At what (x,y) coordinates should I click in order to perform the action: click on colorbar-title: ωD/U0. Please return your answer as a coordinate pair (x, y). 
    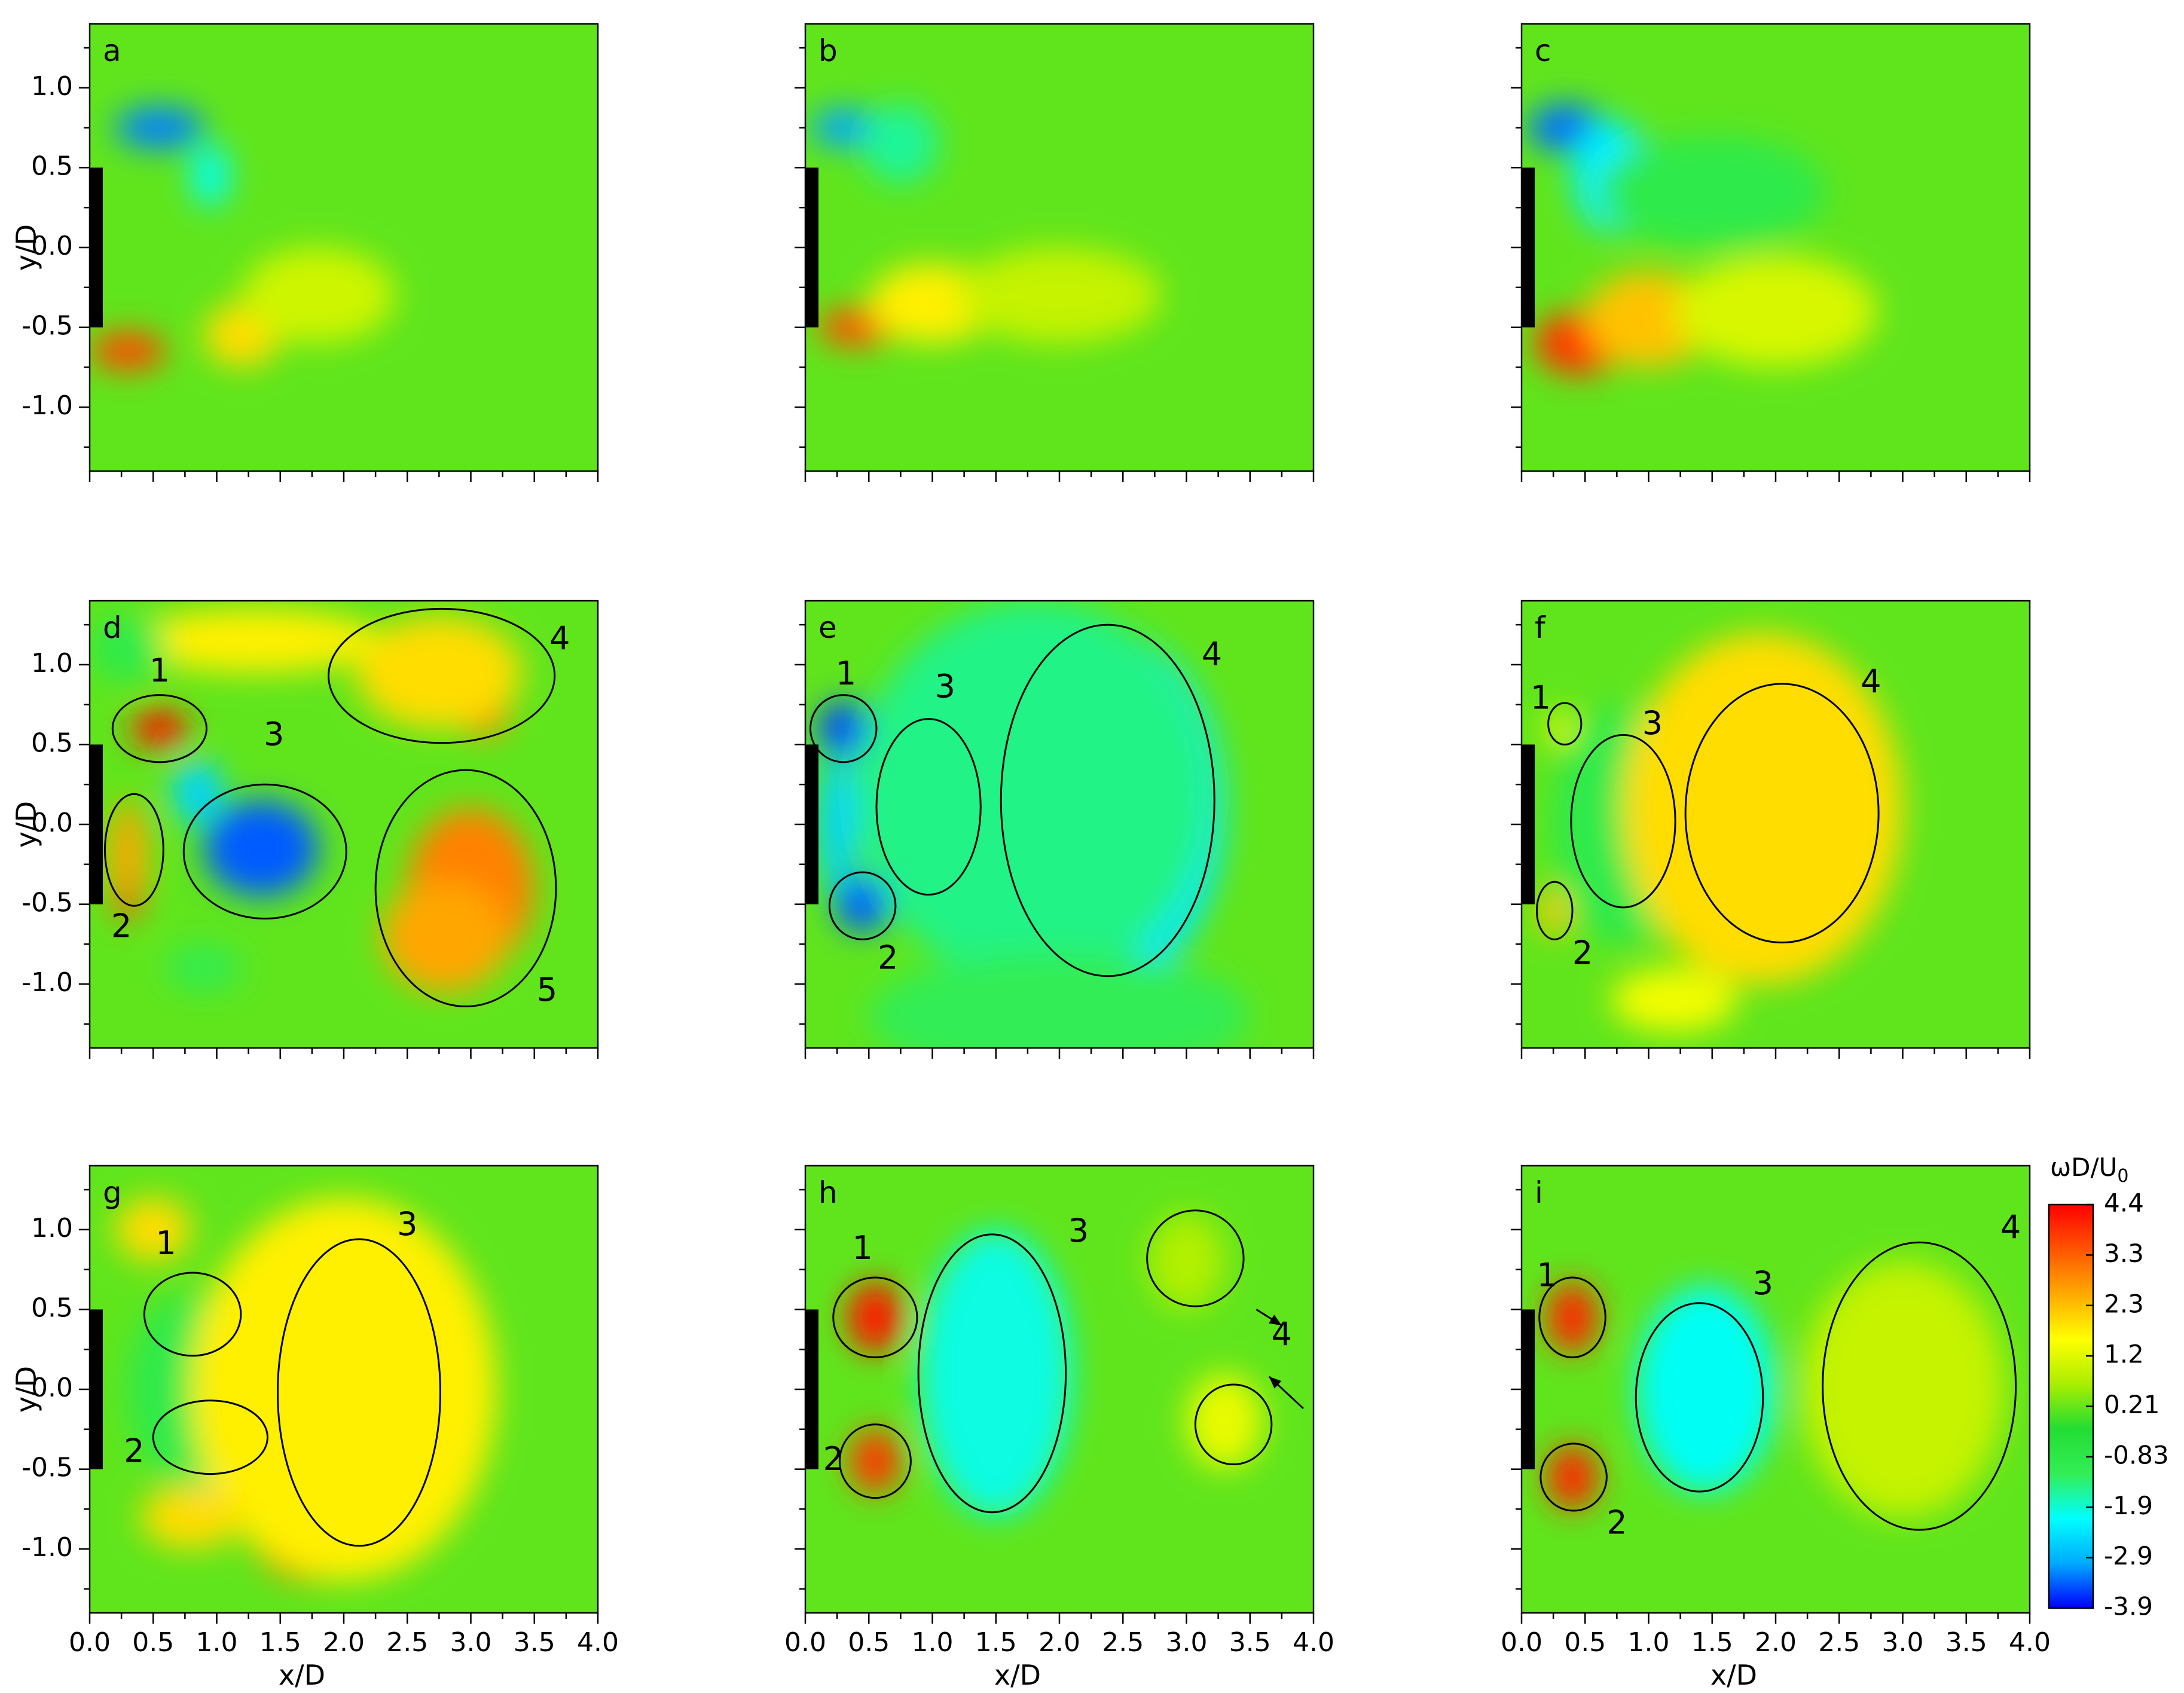
    Looking at the image, I should click on (2089, 1170).